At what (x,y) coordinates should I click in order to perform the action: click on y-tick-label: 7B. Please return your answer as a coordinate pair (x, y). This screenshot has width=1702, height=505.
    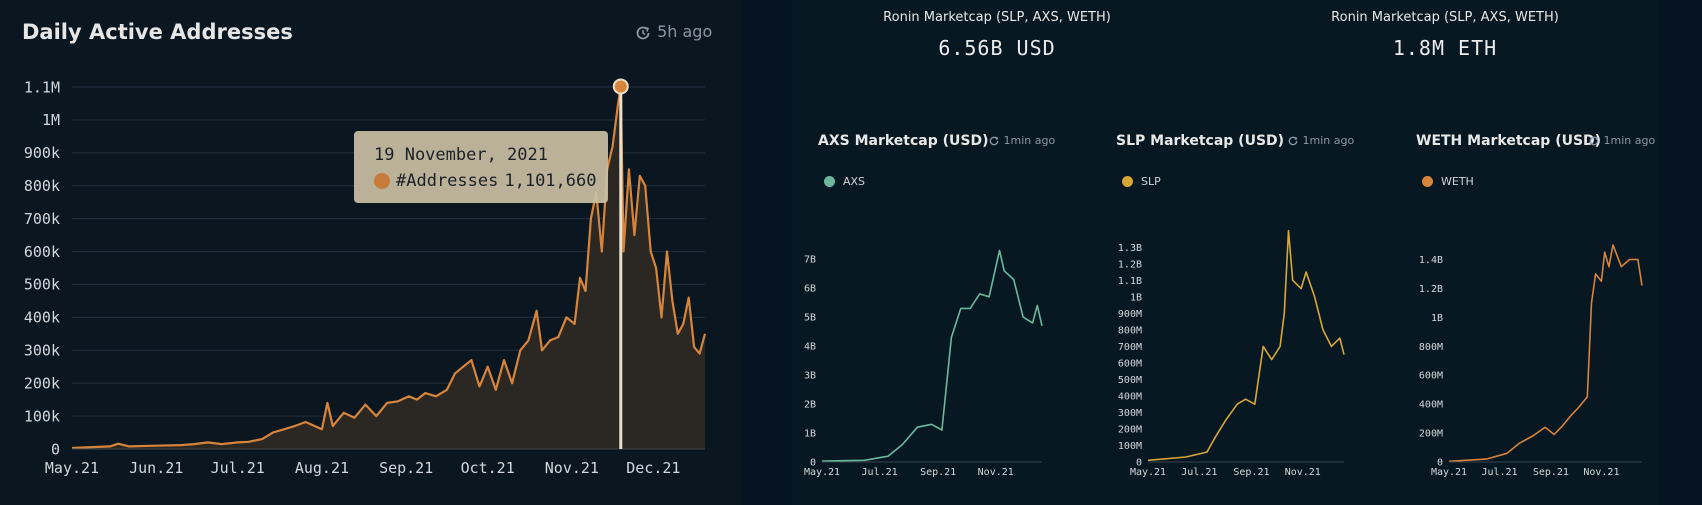
    Looking at the image, I should click on (810, 260).